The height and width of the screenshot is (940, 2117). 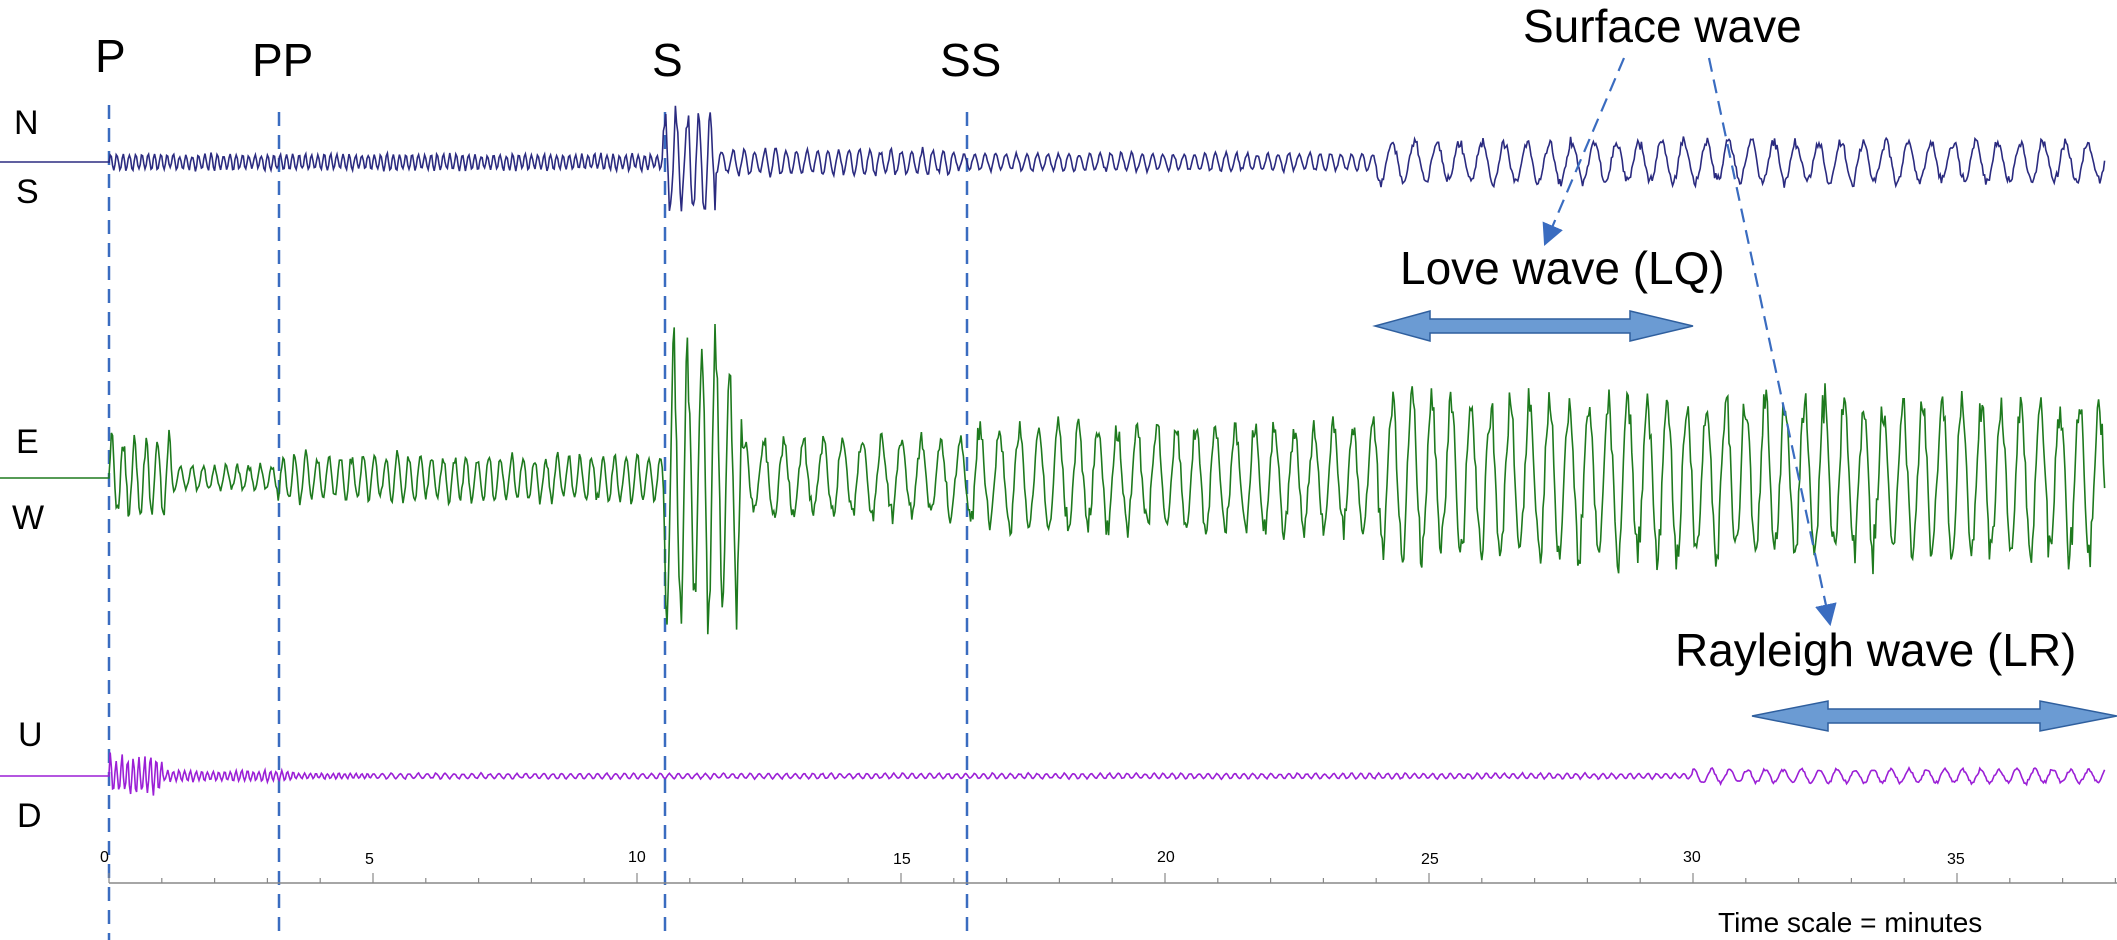 What do you see at coordinates (1053, 774) in the screenshot?
I see `trace-up-down` at bounding box center [1053, 774].